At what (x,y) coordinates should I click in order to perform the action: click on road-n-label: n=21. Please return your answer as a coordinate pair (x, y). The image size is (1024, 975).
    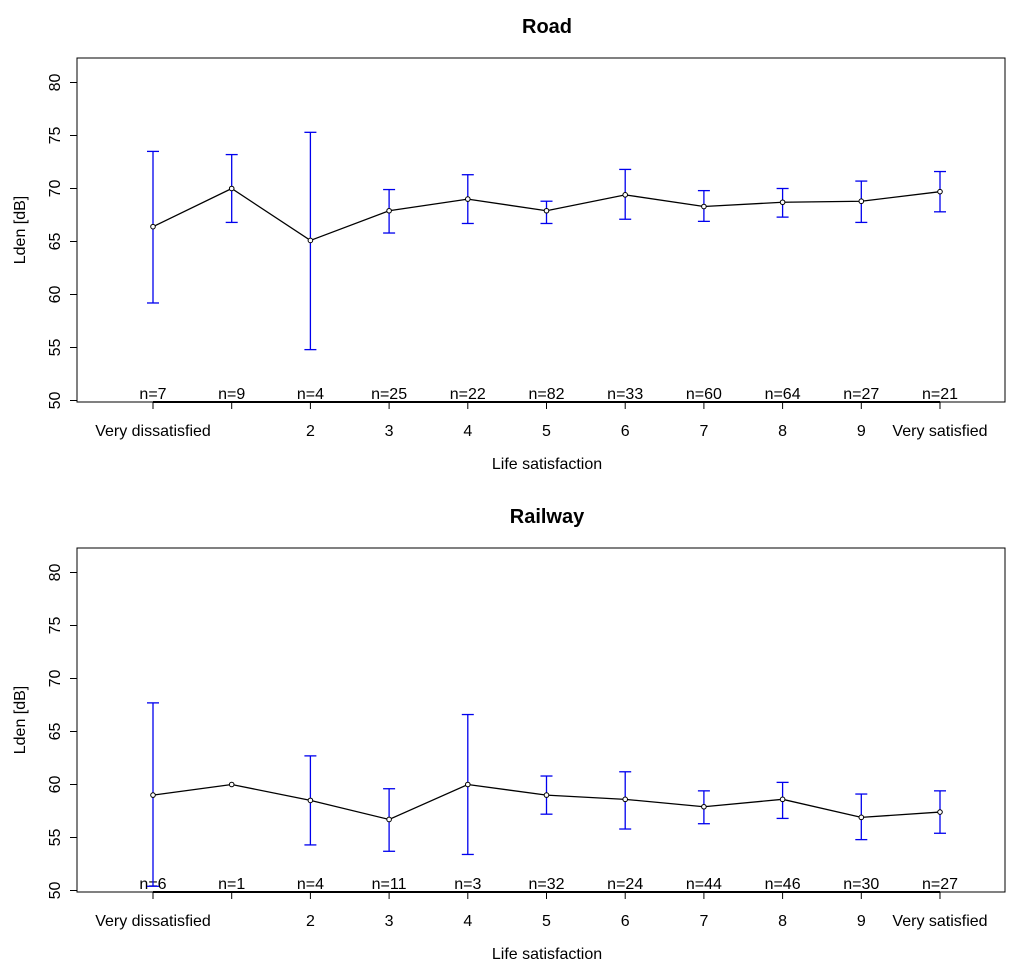
    Looking at the image, I should click on (940, 394).